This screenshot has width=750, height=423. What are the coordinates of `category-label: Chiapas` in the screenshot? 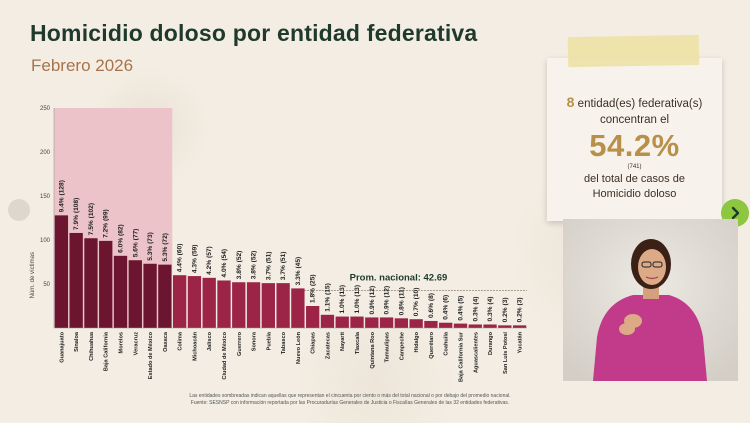 It's located at (314, 343).